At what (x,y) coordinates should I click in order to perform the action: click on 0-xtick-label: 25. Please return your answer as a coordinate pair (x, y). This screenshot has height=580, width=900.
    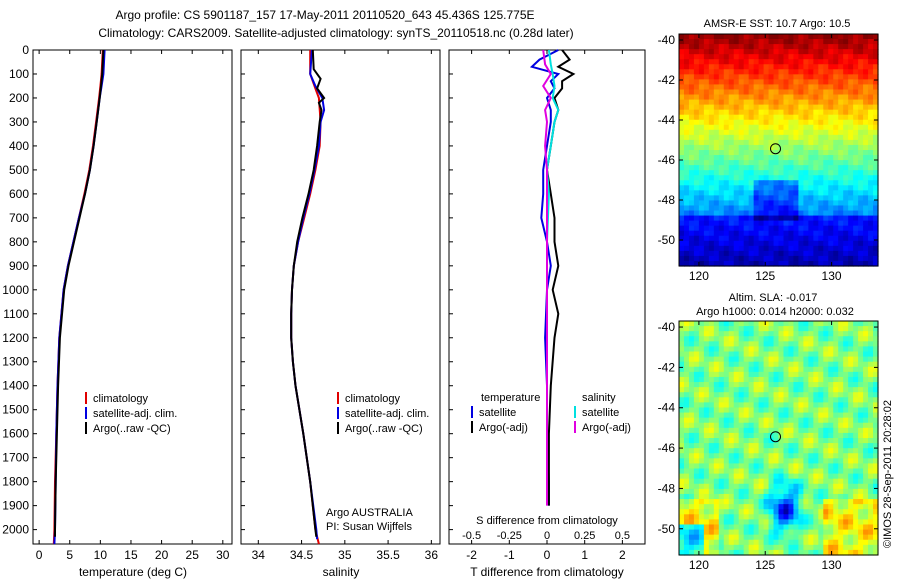
    Looking at the image, I should click on (193, 555).